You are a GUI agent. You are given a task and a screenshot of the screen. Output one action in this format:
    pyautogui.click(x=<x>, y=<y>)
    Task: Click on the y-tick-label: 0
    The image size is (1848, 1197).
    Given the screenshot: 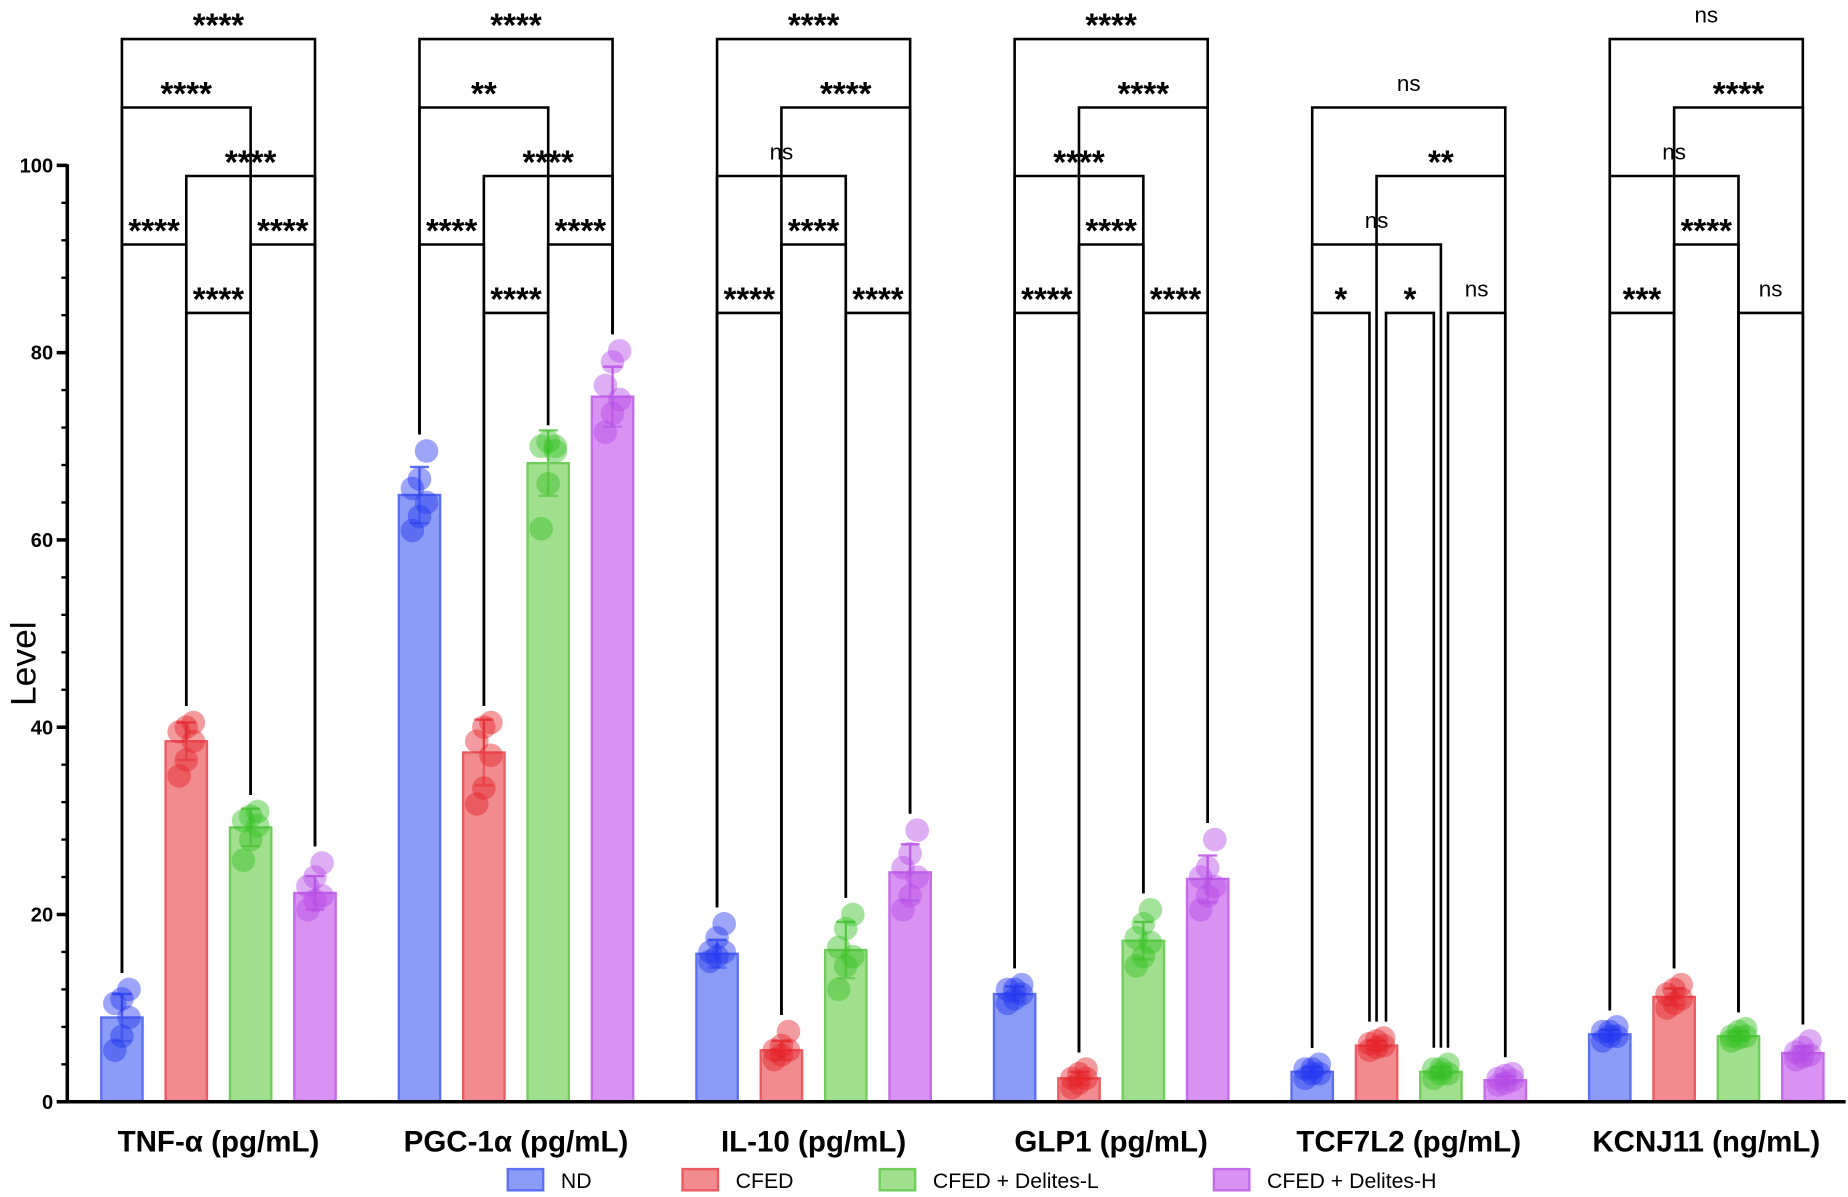 What is the action you would take?
    pyautogui.click(x=47, y=1103)
    